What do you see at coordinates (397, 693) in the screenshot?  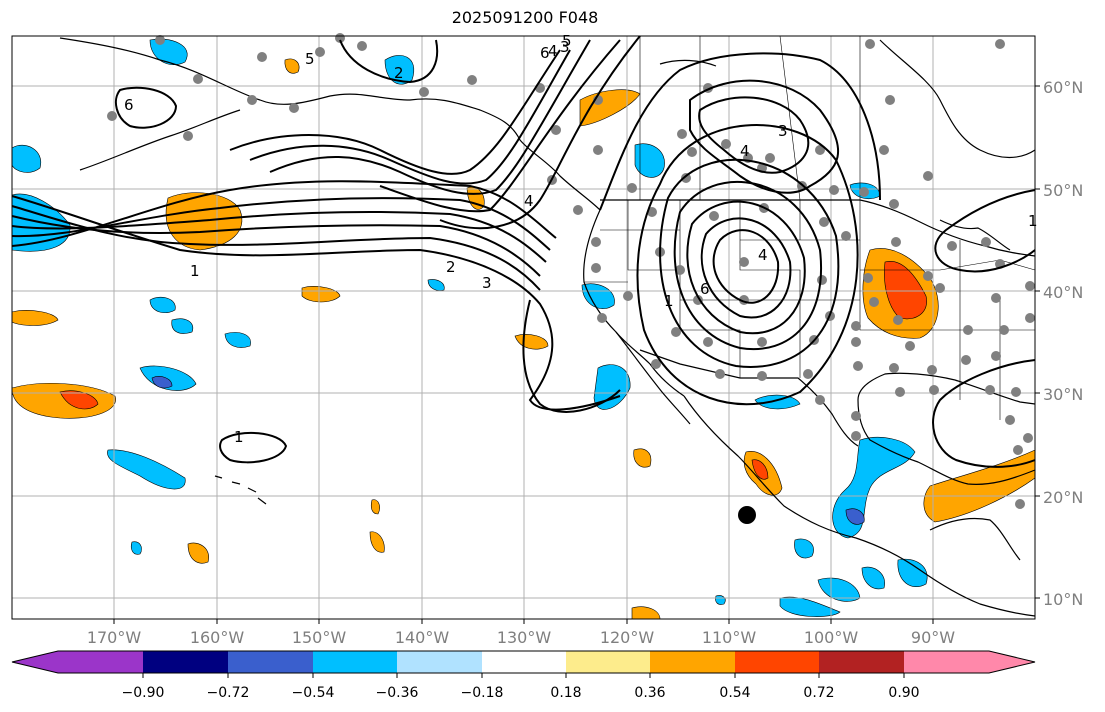 I see `colorbar-tick-label: −0.36` at bounding box center [397, 693].